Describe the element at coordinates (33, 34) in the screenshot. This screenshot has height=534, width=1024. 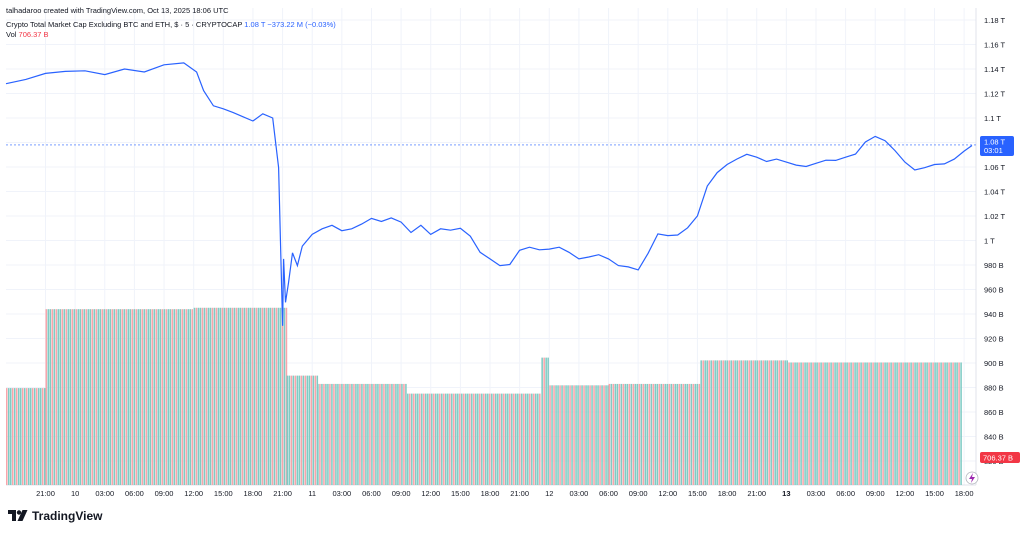
I see `volume-value: 706.37 B` at that location.